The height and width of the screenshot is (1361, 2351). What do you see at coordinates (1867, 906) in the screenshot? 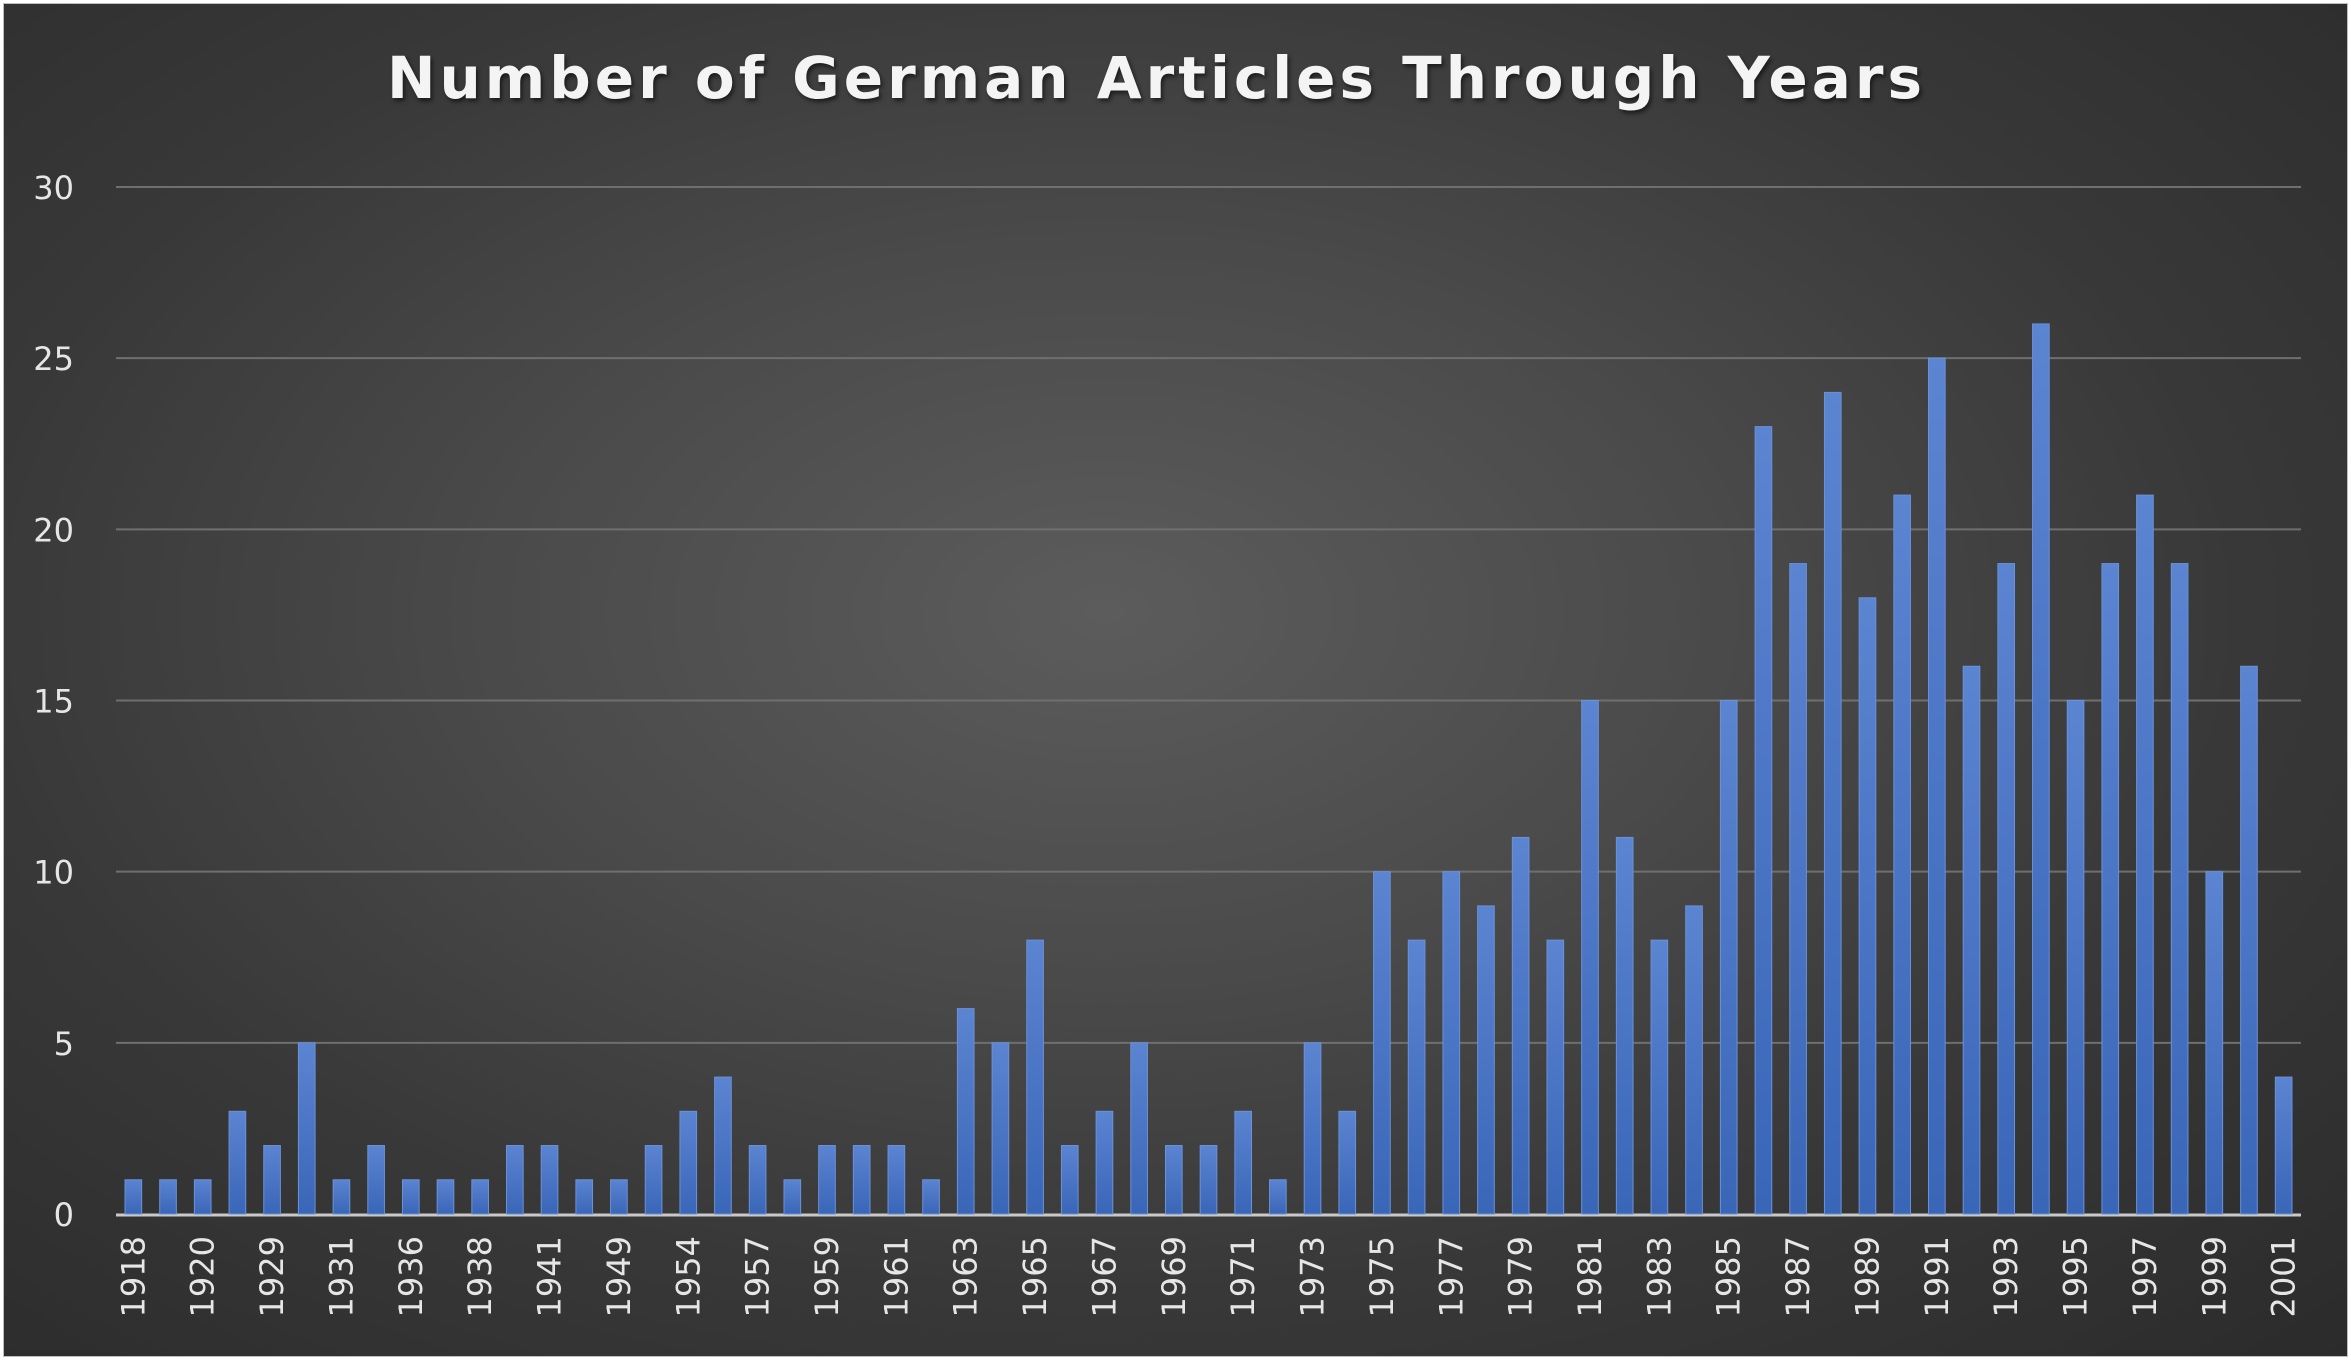
I see `bar-1989` at bounding box center [1867, 906].